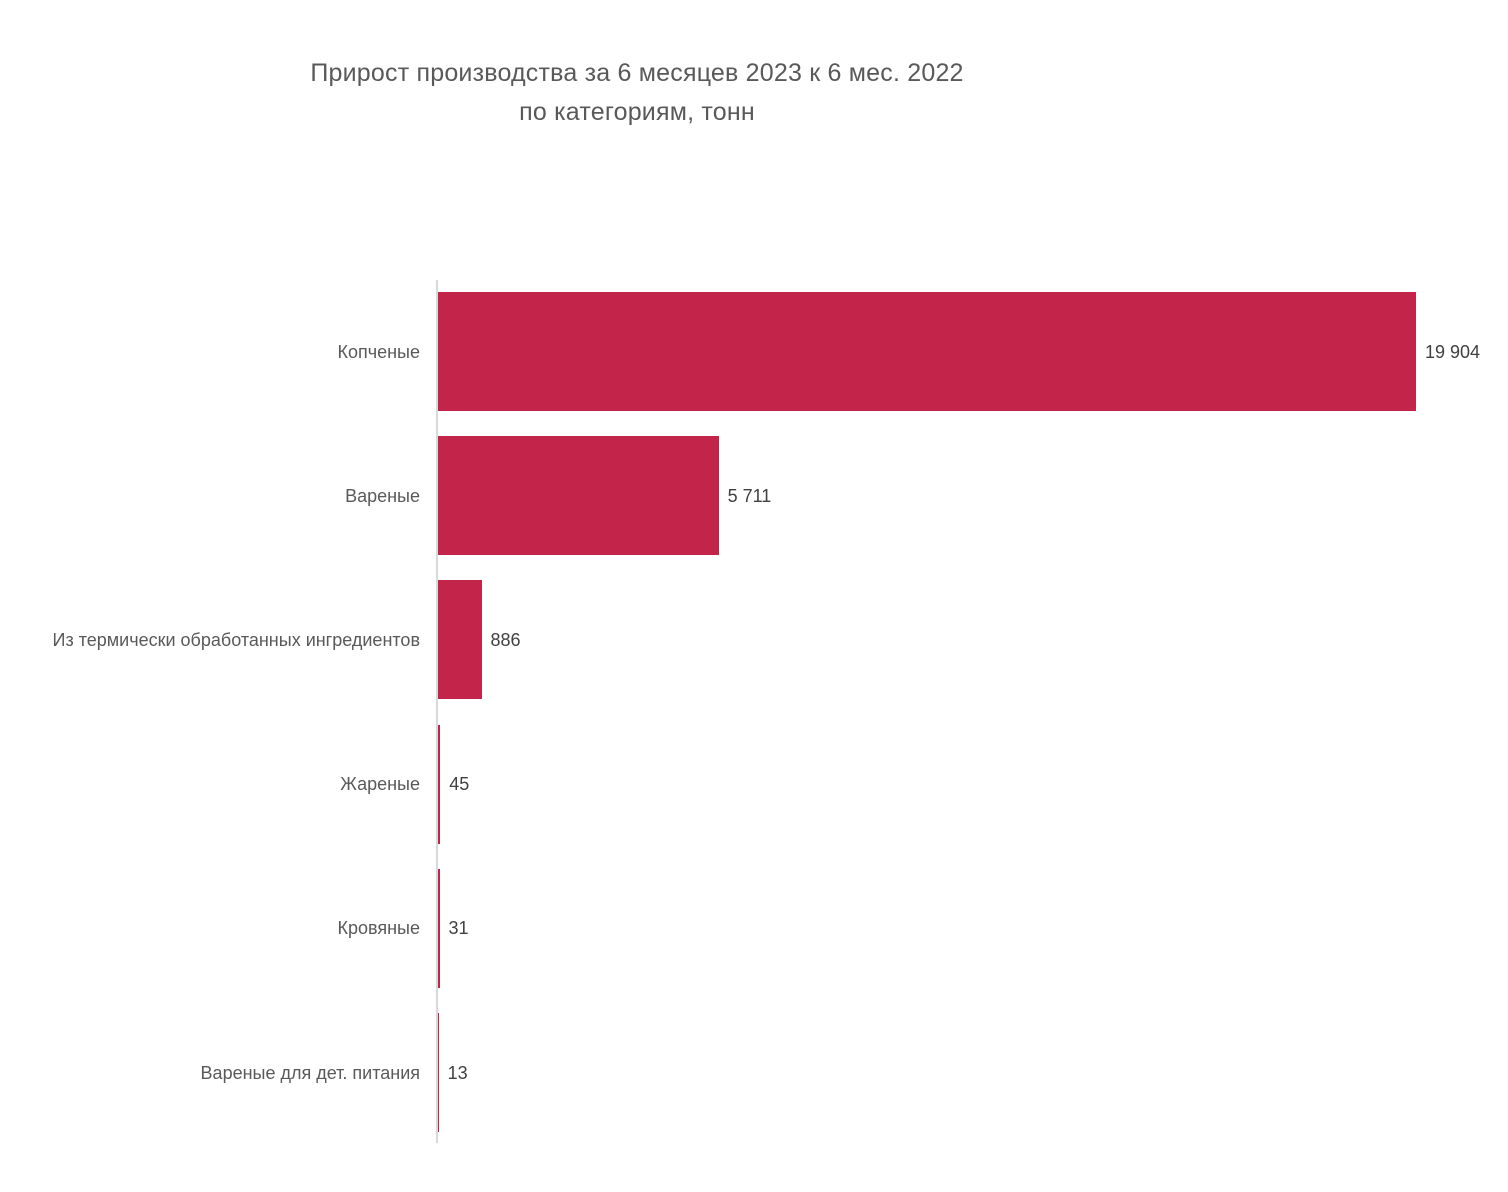 Image resolution: width=1508 pixels, height=1192 pixels. What do you see at coordinates (382, 495) in the screenshot?
I see `category-label: Вареные` at bounding box center [382, 495].